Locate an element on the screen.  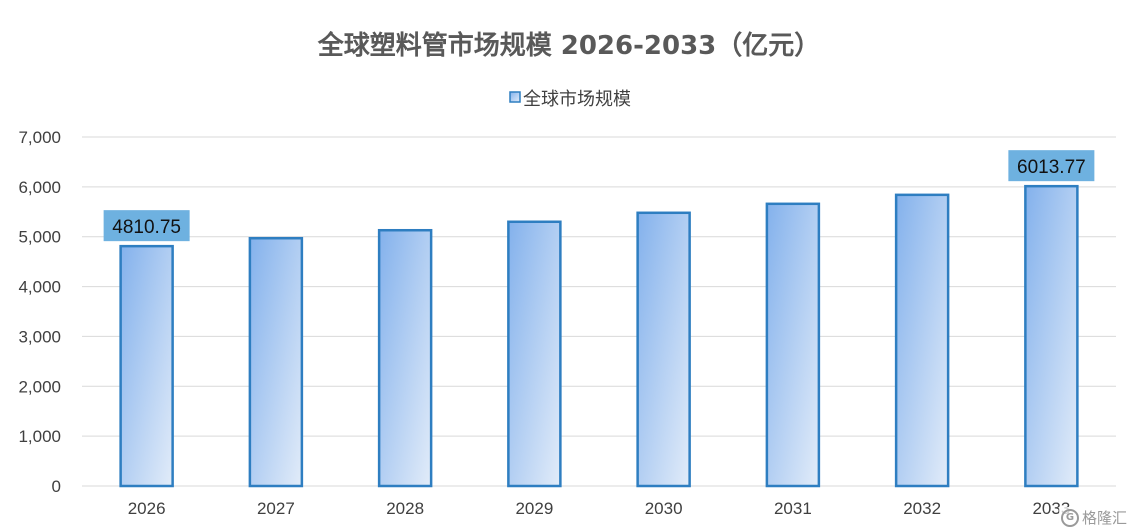
x-tick-label: 2032 is located at coordinates (922, 508).